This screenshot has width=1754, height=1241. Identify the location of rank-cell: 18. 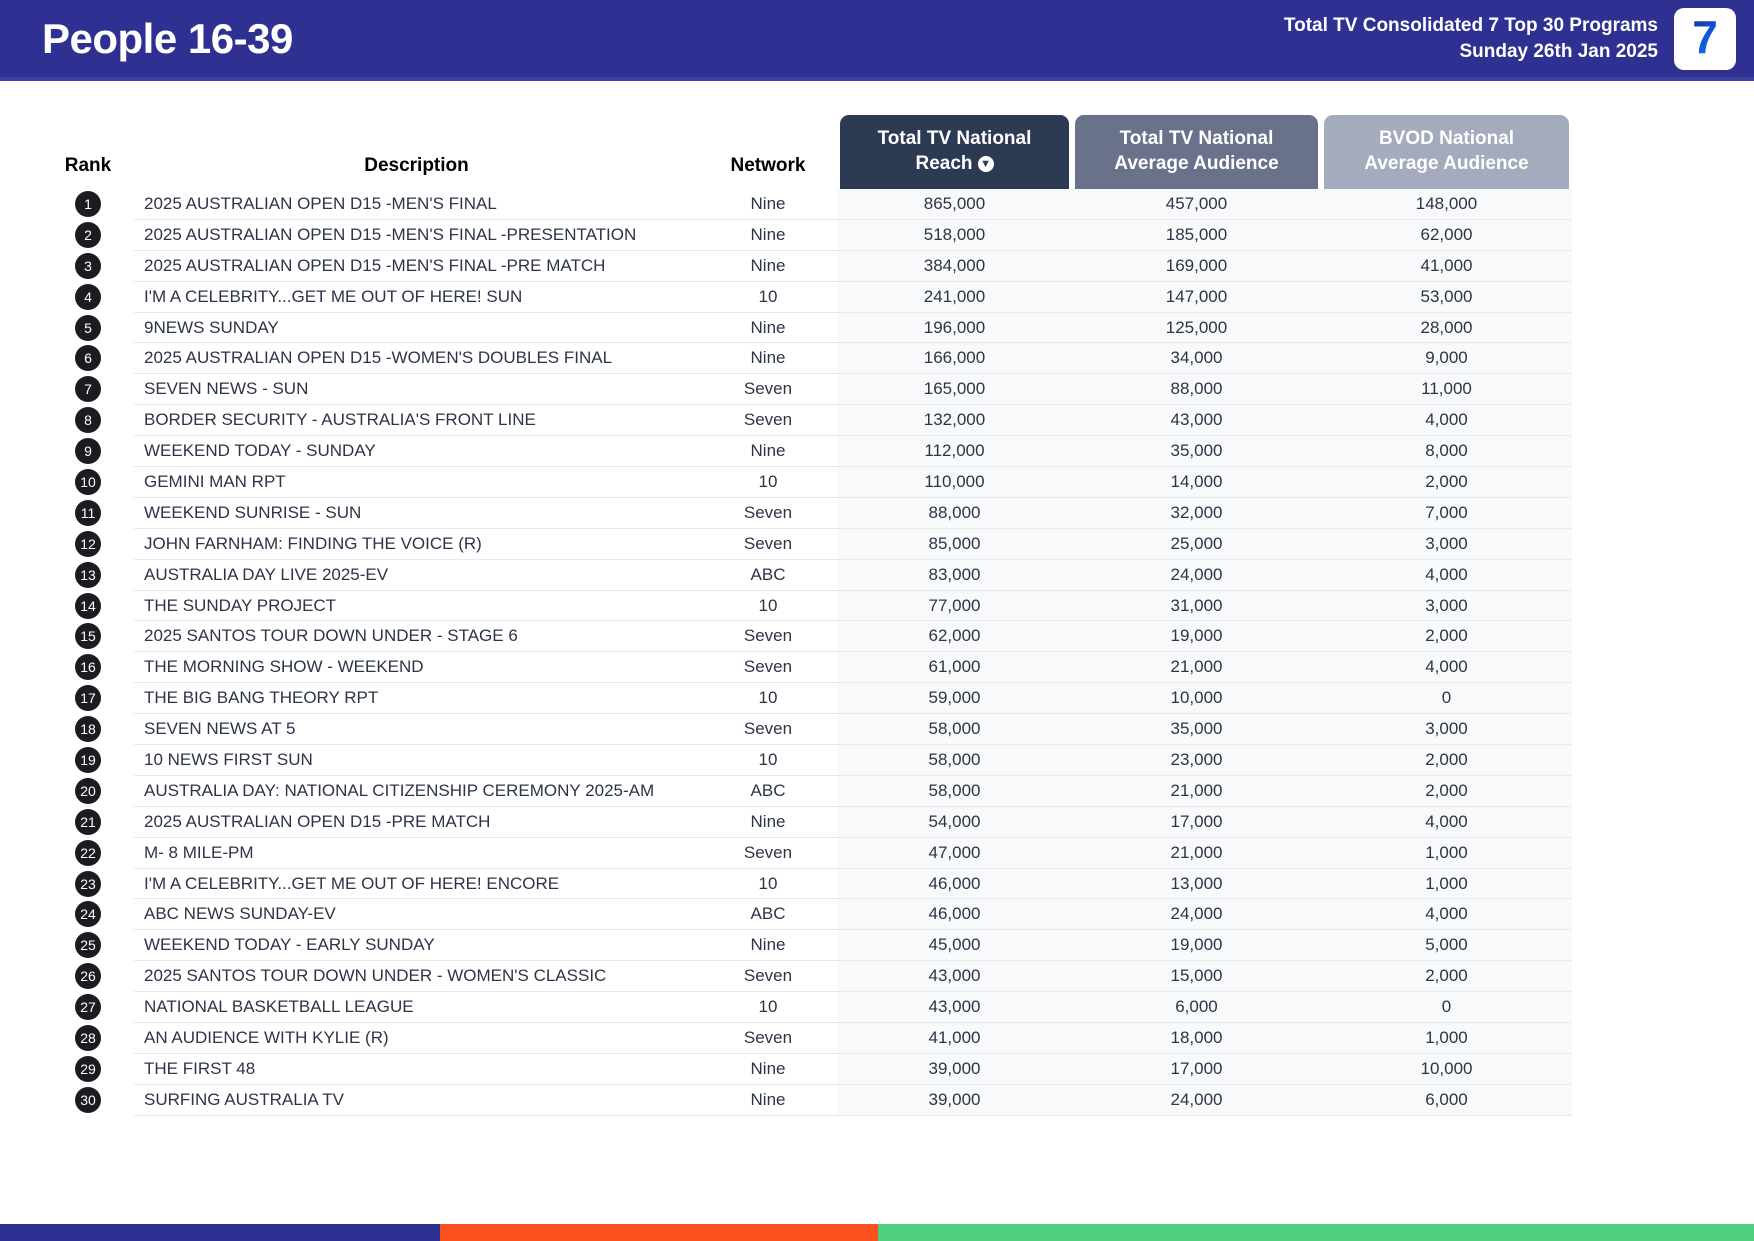
(88, 729).